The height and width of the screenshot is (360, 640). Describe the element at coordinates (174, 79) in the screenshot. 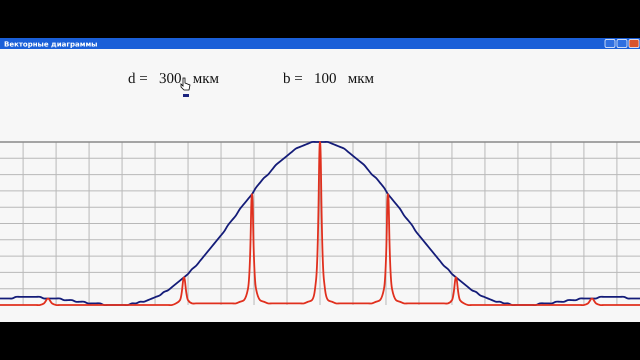

I see `text: d = 300 мкм` at that location.